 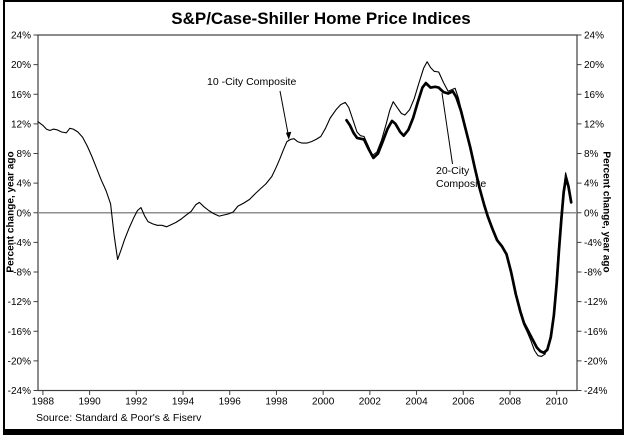 I want to click on x-tick-label: 2002, so click(x=370, y=402).